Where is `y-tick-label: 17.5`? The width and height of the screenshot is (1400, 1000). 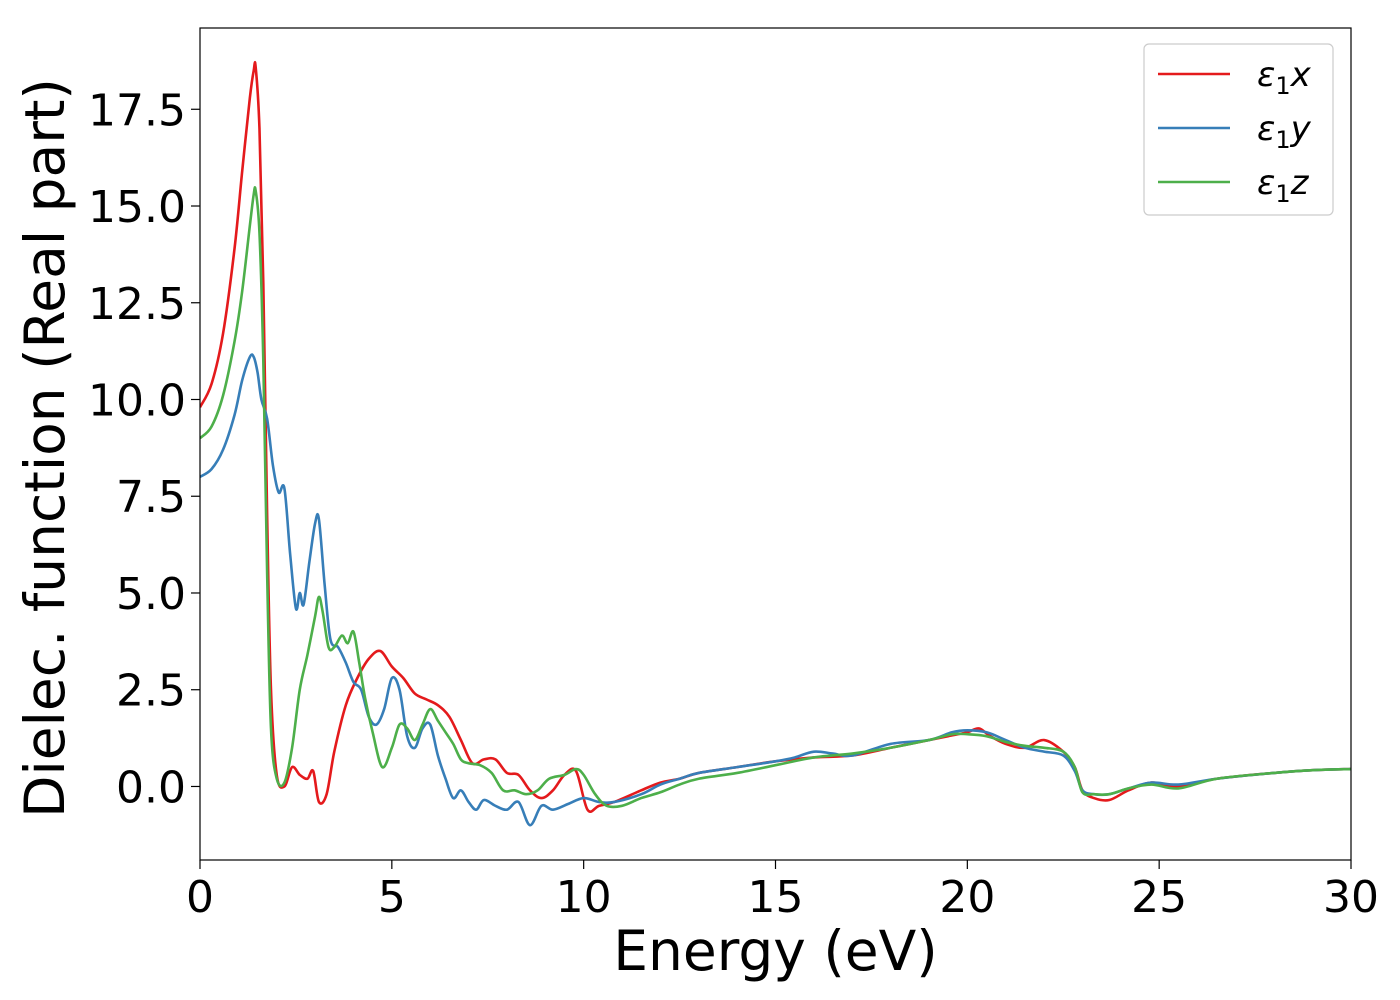 y-tick-label: 17.5 is located at coordinates (137, 110).